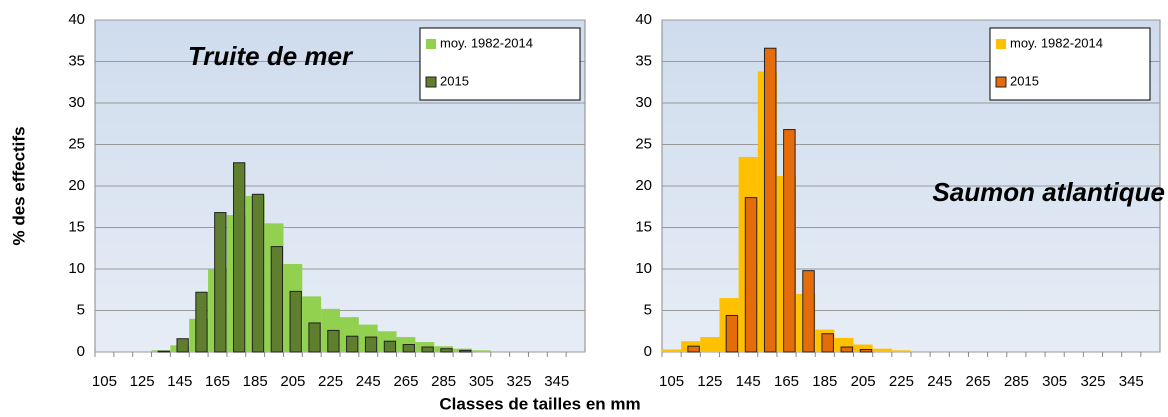  What do you see at coordinates (18, 185) in the screenshot?
I see `y-axis-title: % des effectifs` at bounding box center [18, 185].